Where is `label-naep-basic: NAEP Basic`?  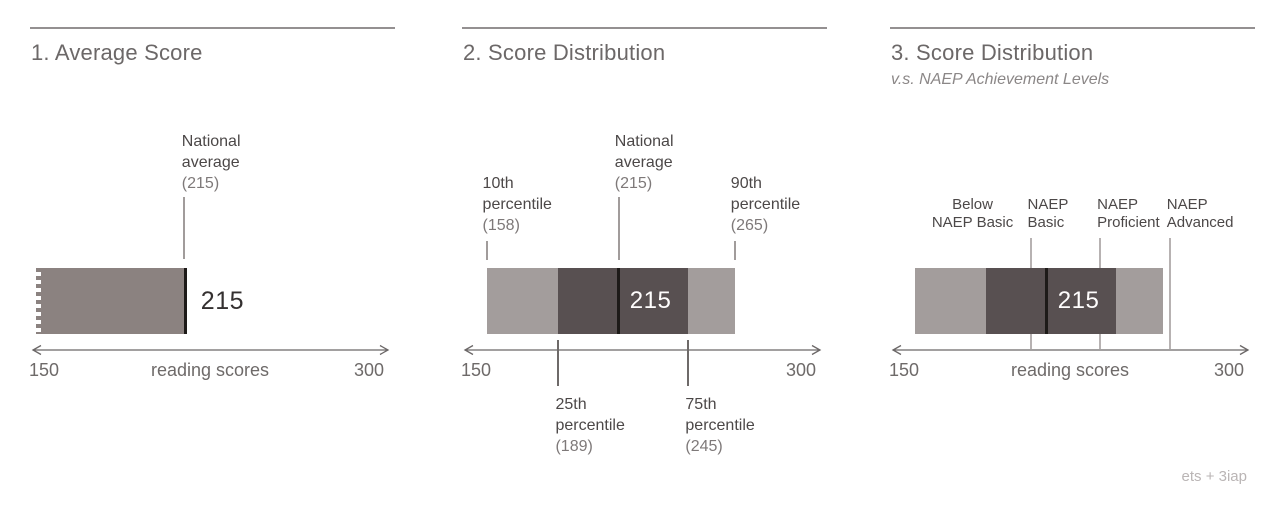
label-naep-basic: NAEP Basic is located at coordinates (1048, 214).